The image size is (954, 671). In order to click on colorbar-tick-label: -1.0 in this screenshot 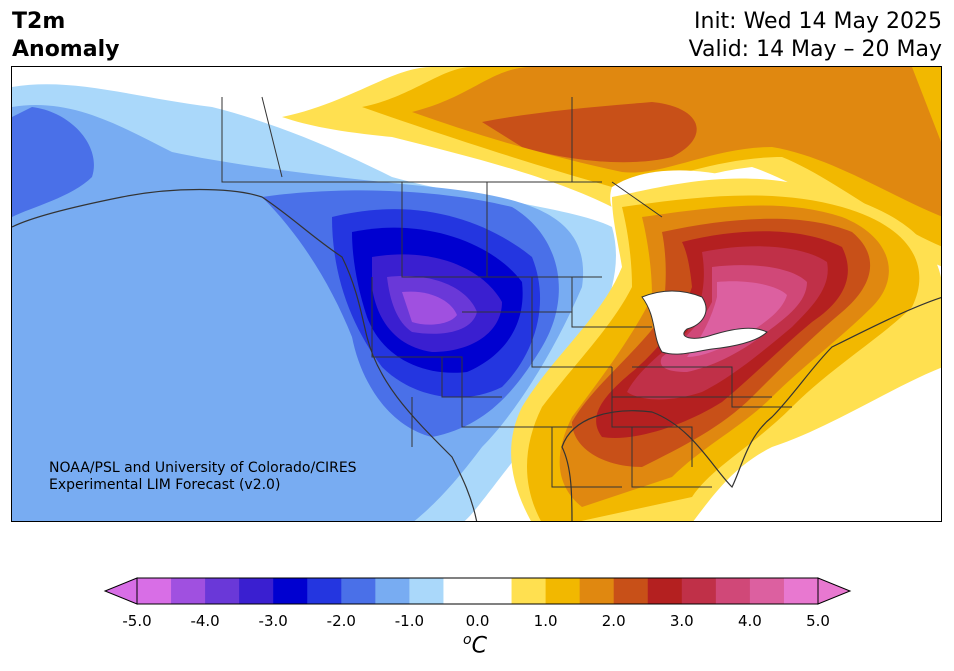, I will do `click(409, 621)`.